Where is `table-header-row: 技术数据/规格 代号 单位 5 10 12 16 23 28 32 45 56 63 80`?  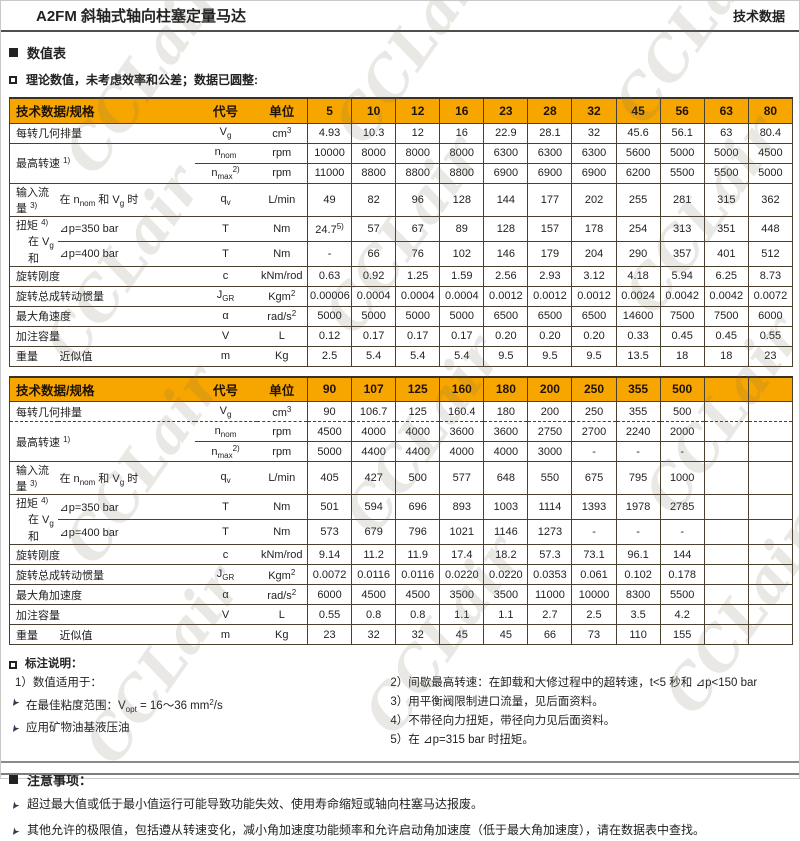
table-header-row: 技术数据/规格 代号 单位 5 10 12 16 23 28 32 45 56 63 80 is located at coordinates (401, 111).